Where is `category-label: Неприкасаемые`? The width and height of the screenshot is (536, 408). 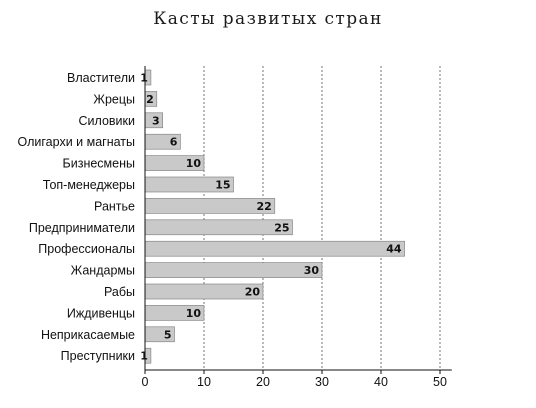
category-label: Неприкасаемые is located at coordinates (88, 335).